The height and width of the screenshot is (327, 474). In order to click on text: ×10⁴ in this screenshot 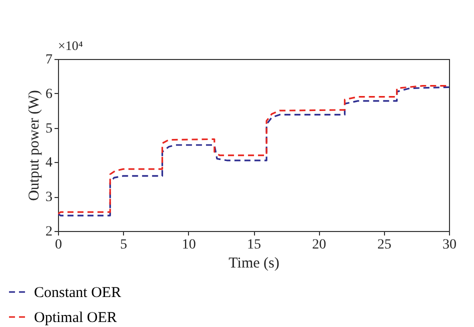, I will do `click(71, 45)`.